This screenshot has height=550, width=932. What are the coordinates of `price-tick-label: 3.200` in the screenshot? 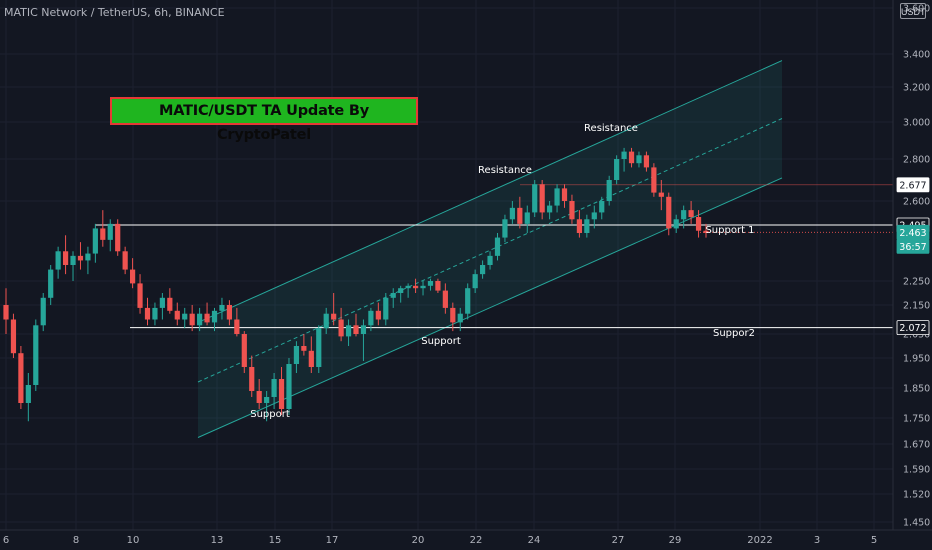 It's located at (916, 88).